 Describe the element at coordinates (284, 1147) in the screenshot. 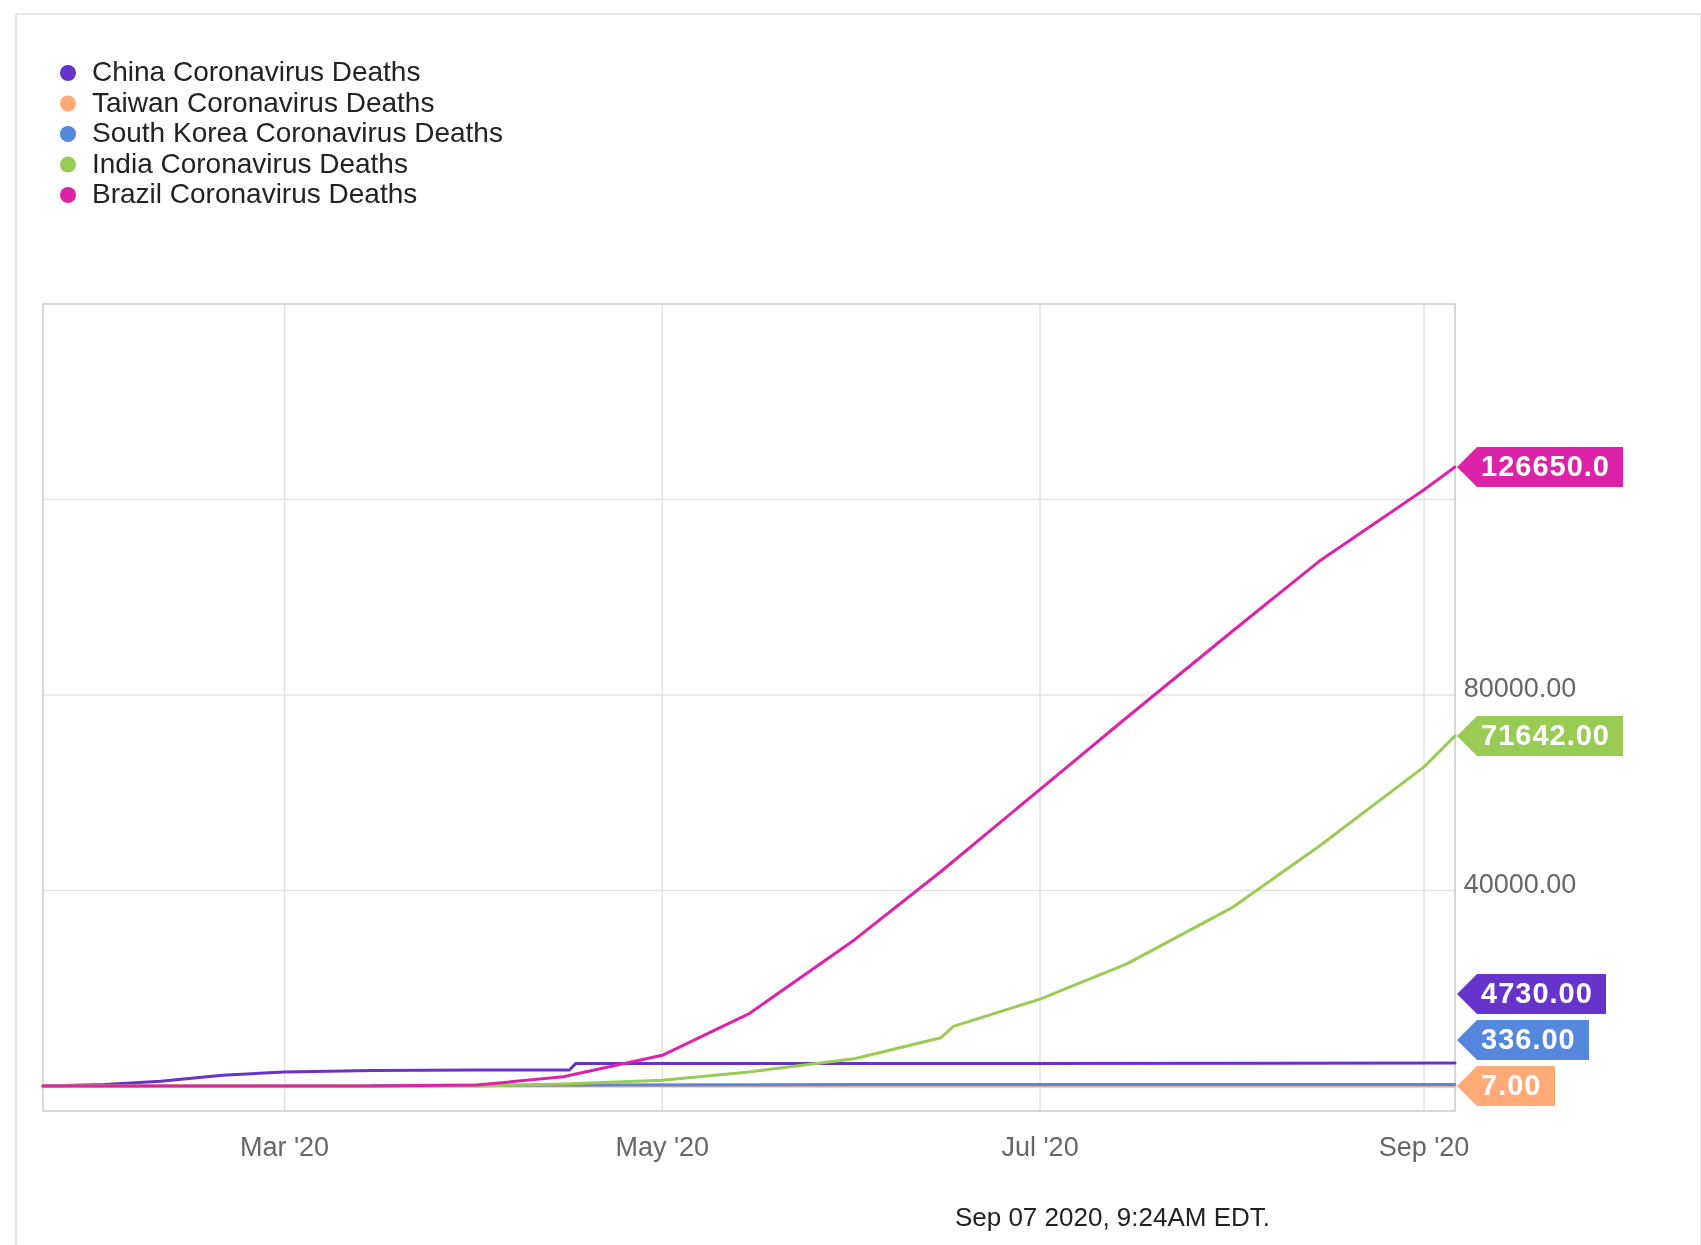

I see `x-tick-label: Mar '20` at that location.